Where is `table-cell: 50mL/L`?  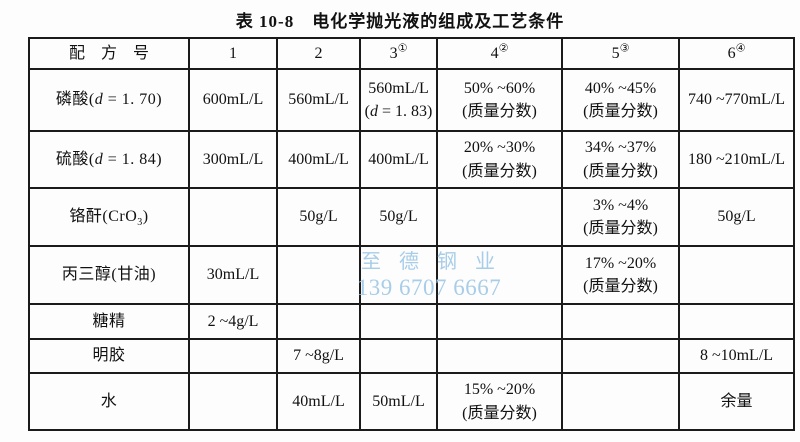 table-cell: 50mL/L is located at coordinates (398, 401).